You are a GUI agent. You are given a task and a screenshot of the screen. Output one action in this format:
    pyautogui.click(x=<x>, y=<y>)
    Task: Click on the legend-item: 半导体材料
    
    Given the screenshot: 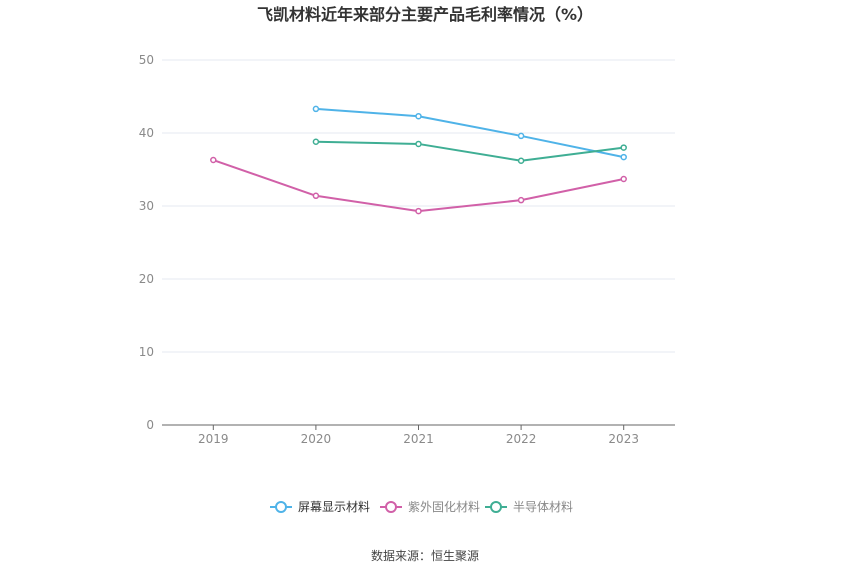 What is the action you would take?
    pyautogui.click(x=529, y=507)
    